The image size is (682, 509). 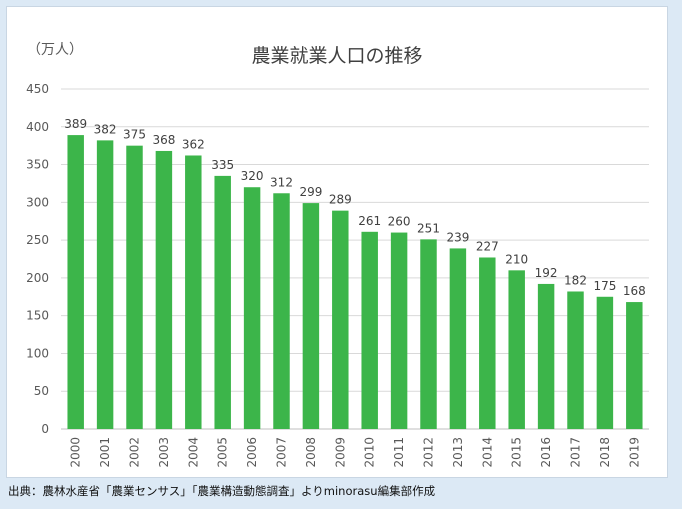 I want to click on bar-2007, so click(x=281, y=311).